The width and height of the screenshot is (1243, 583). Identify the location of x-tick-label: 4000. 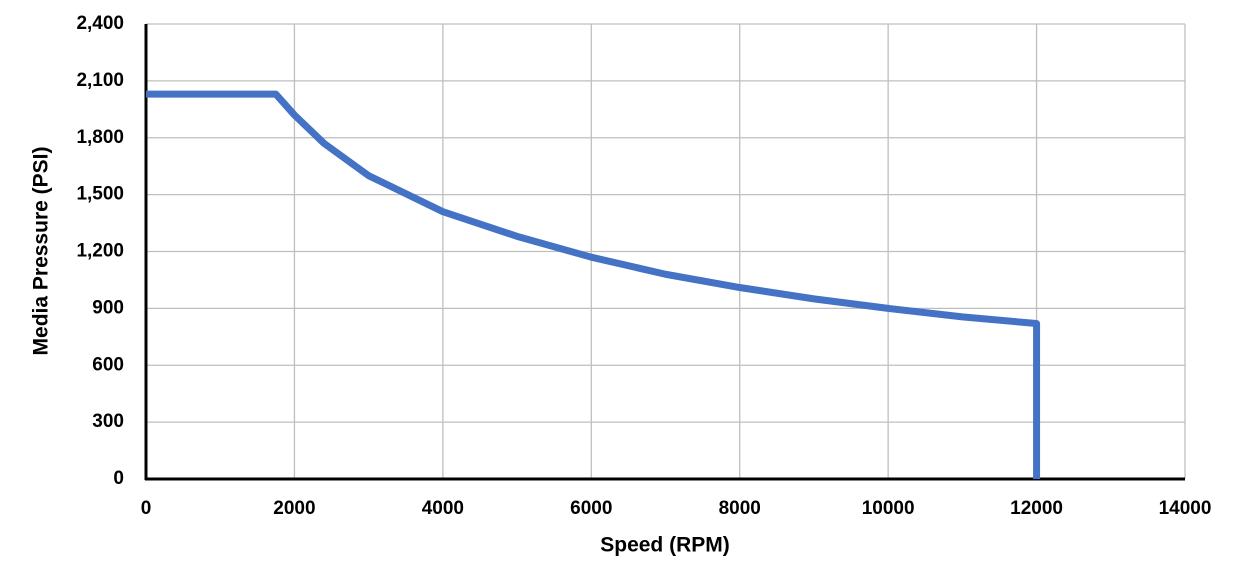
(443, 508).